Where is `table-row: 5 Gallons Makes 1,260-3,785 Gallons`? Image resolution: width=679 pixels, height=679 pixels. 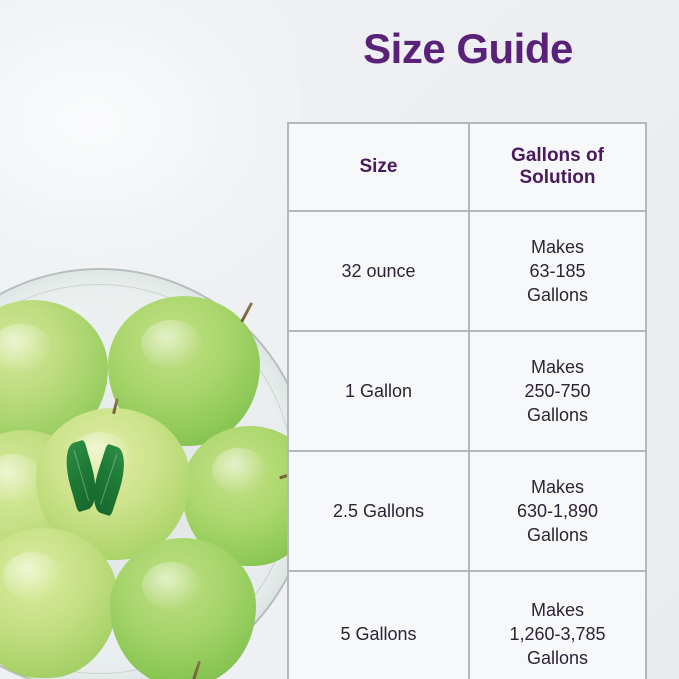 table-row: 5 Gallons Makes 1,260-3,785 Gallons is located at coordinates (467, 624).